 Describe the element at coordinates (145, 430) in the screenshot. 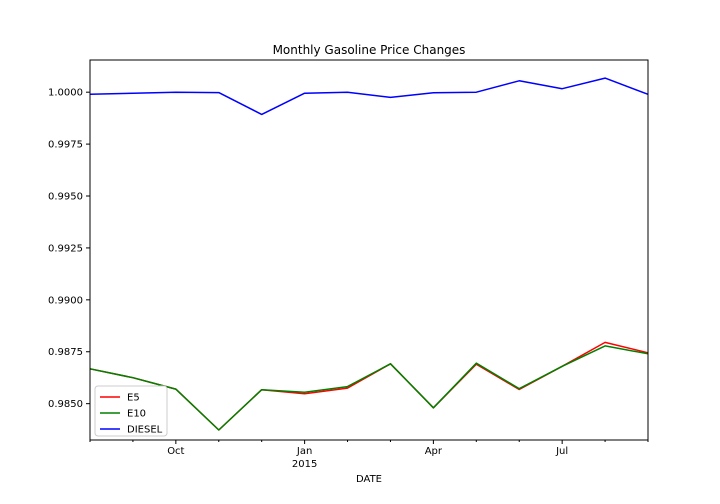

I see `legend-label: DIESEL` at that location.